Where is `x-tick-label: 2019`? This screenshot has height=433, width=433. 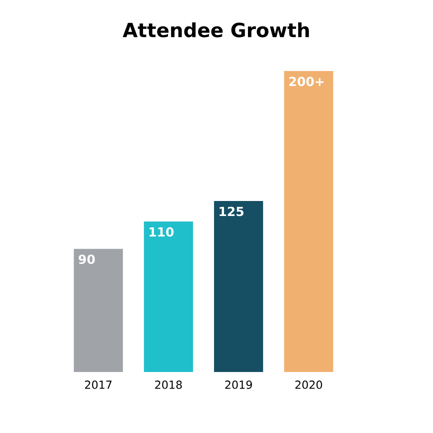
x-tick-label: 2019 is located at coordinates (238, 384).